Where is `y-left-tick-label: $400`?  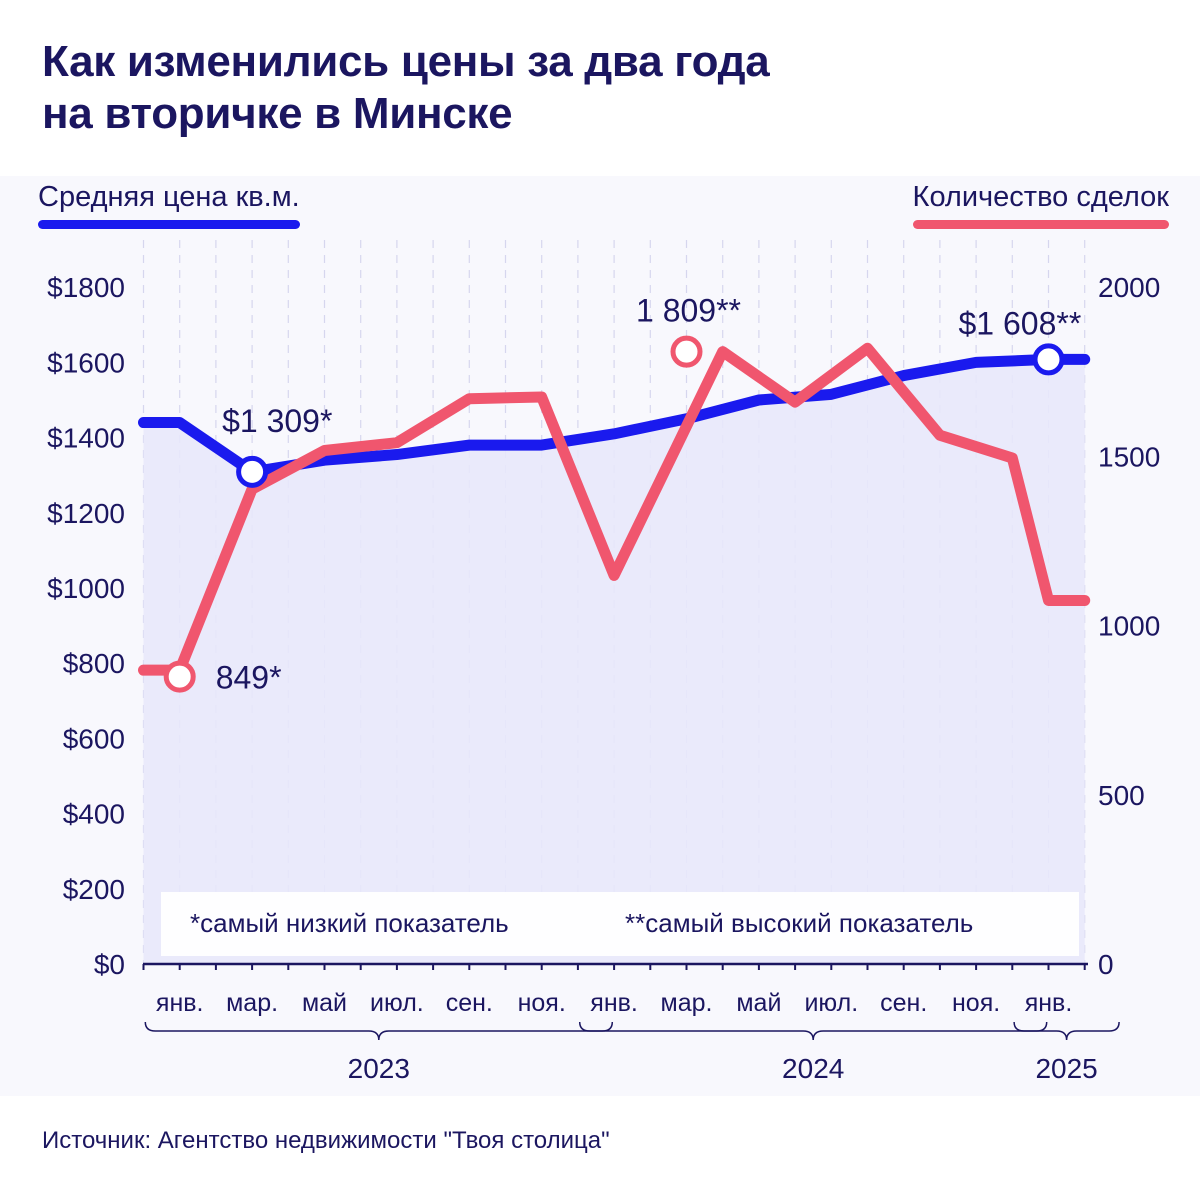 y-left-tick-label: $400 is located at coordinates (94, 814).